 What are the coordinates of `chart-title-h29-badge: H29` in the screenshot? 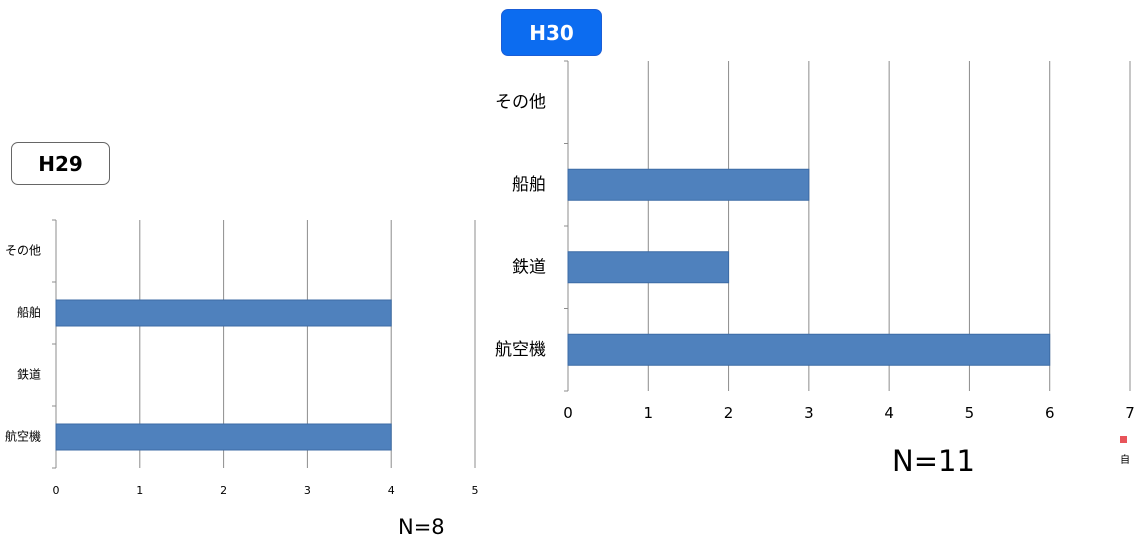 It's located at (60, 163).